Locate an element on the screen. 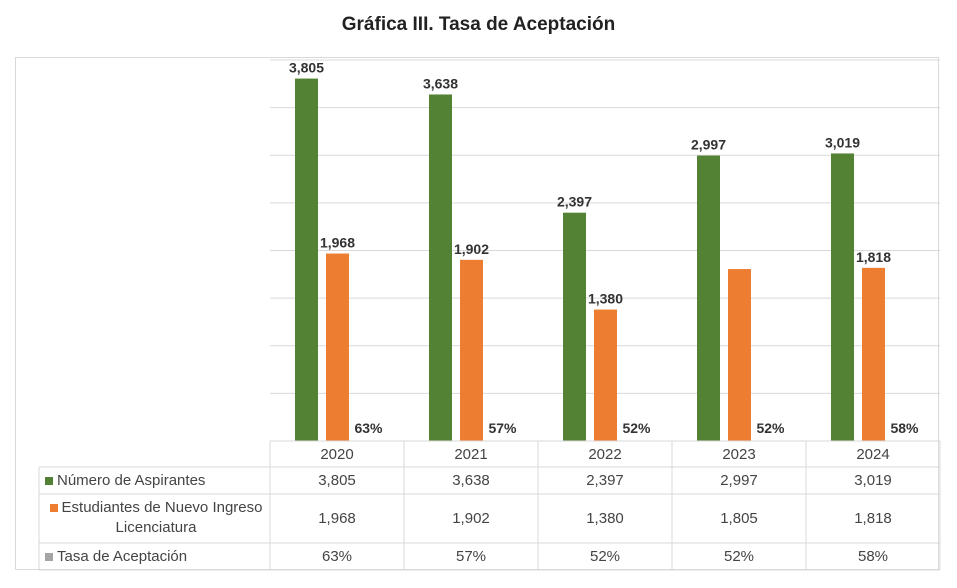  cell-text: 2022 is located at coordinates (605, 454).